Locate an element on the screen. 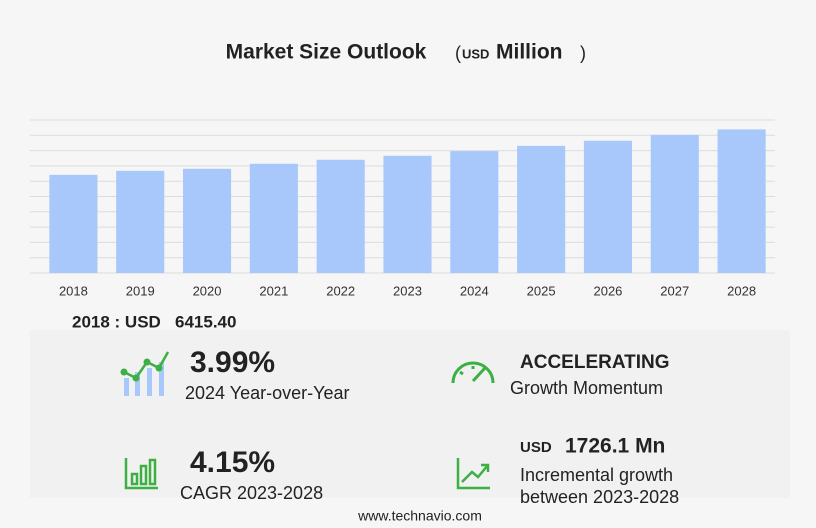 The width and height of the screenshot is (816, 528). unit-close: ) is located at coordinates (583, 53).